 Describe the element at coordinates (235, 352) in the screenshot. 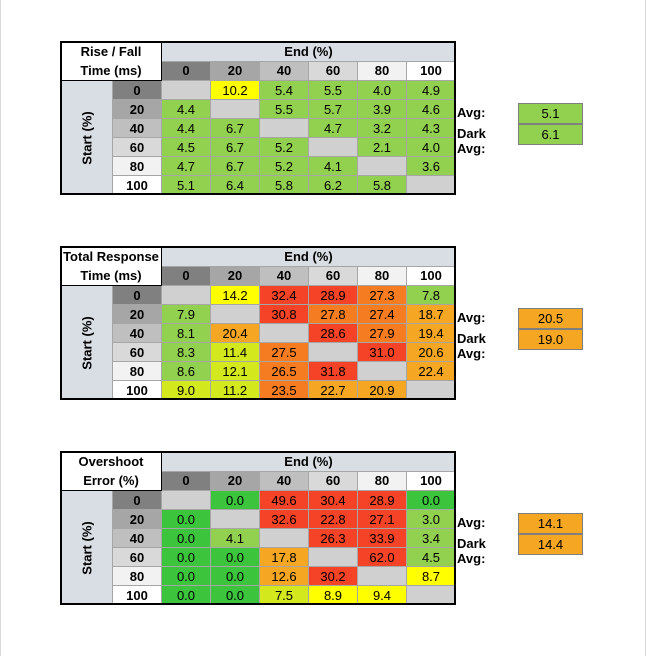

I see `value-cell: 11.4` at that location.